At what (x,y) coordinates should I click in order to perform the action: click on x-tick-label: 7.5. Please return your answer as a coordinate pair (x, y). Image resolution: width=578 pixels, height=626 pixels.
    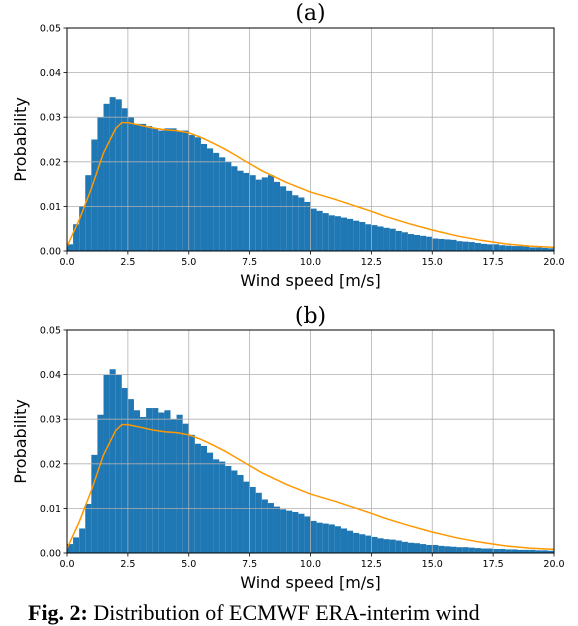
    Looking at the image, I should click on (249, 262).